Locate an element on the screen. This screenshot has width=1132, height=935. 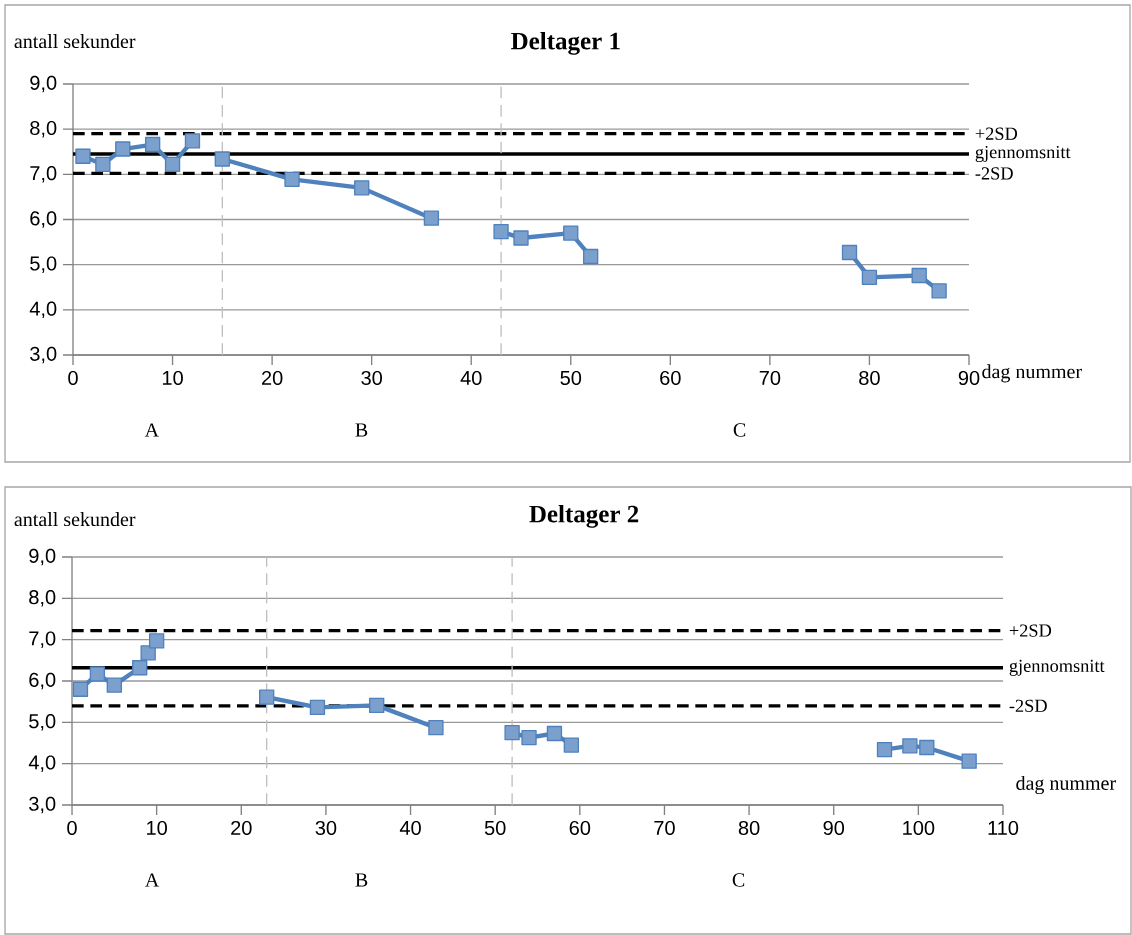
chart-title: Deltager 2 is located at coordinates (584, 516).